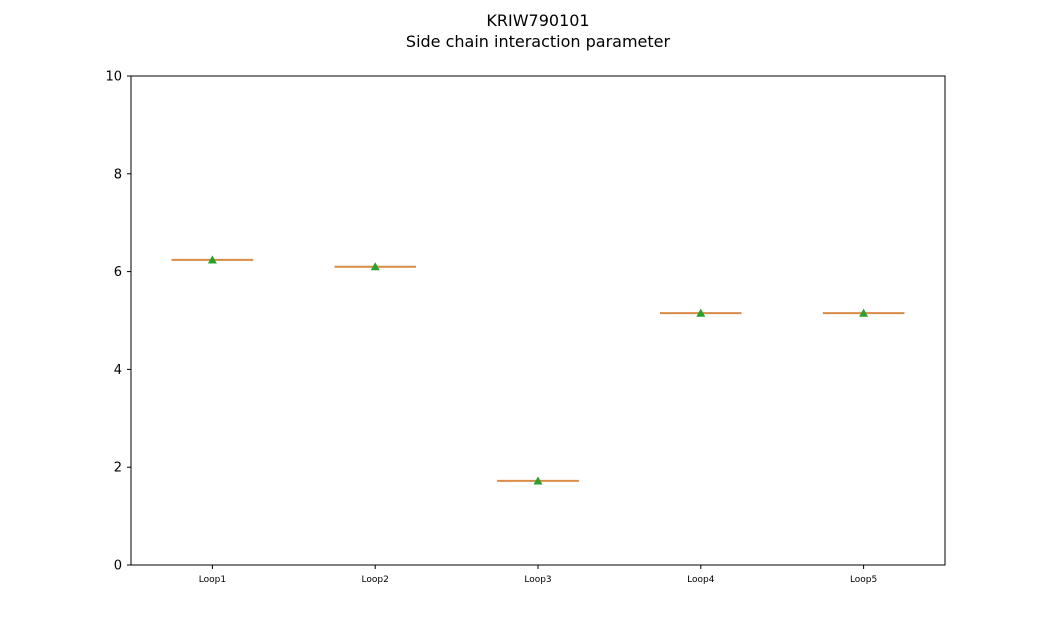 The width and height of the screenshot is (1050, 635). What do you see at coordinates (701, 580) in the screenshot?
I see `x-tick-label-loop4: Loop4` at bounding box center [701, 580].